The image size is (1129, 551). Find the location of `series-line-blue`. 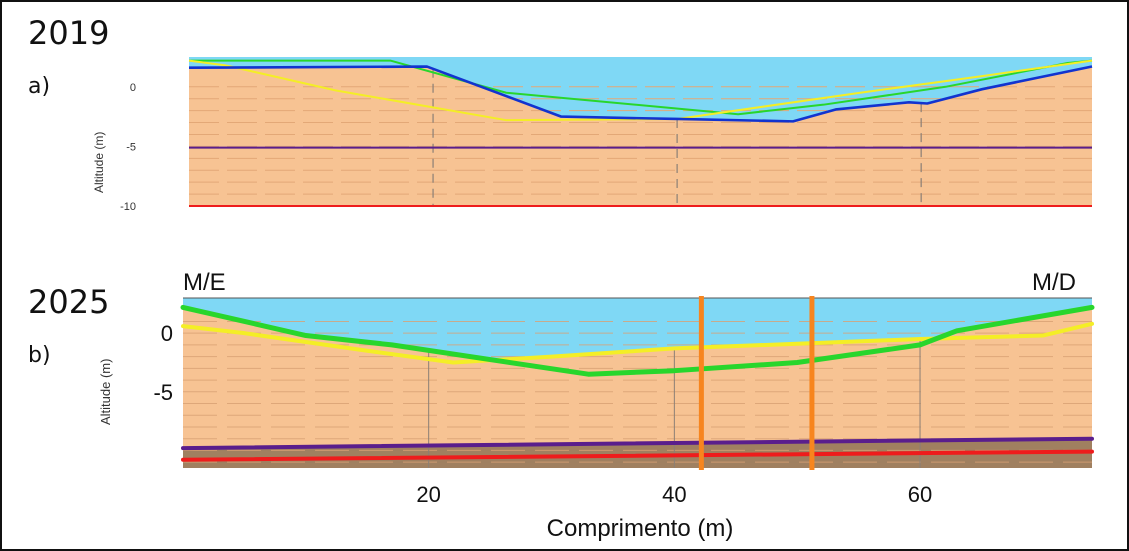

series-line-blue is located at coordinates (640, 94).